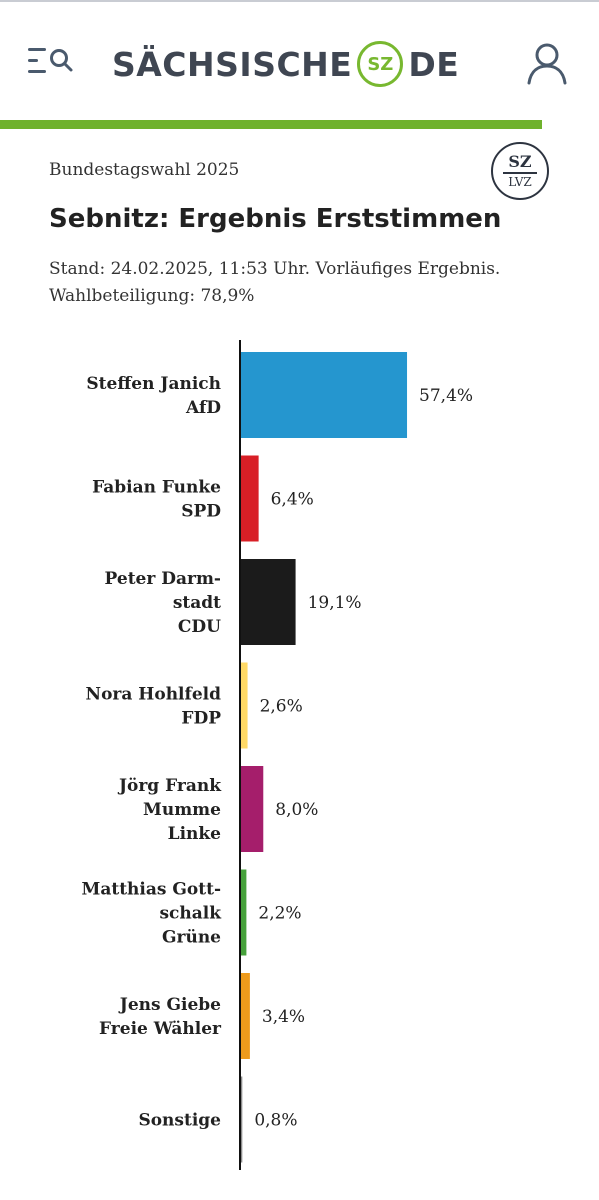 Image resolution: width=599 pixels, height=1200 pixels. I want to click on brand-bar, so click(271, 124).